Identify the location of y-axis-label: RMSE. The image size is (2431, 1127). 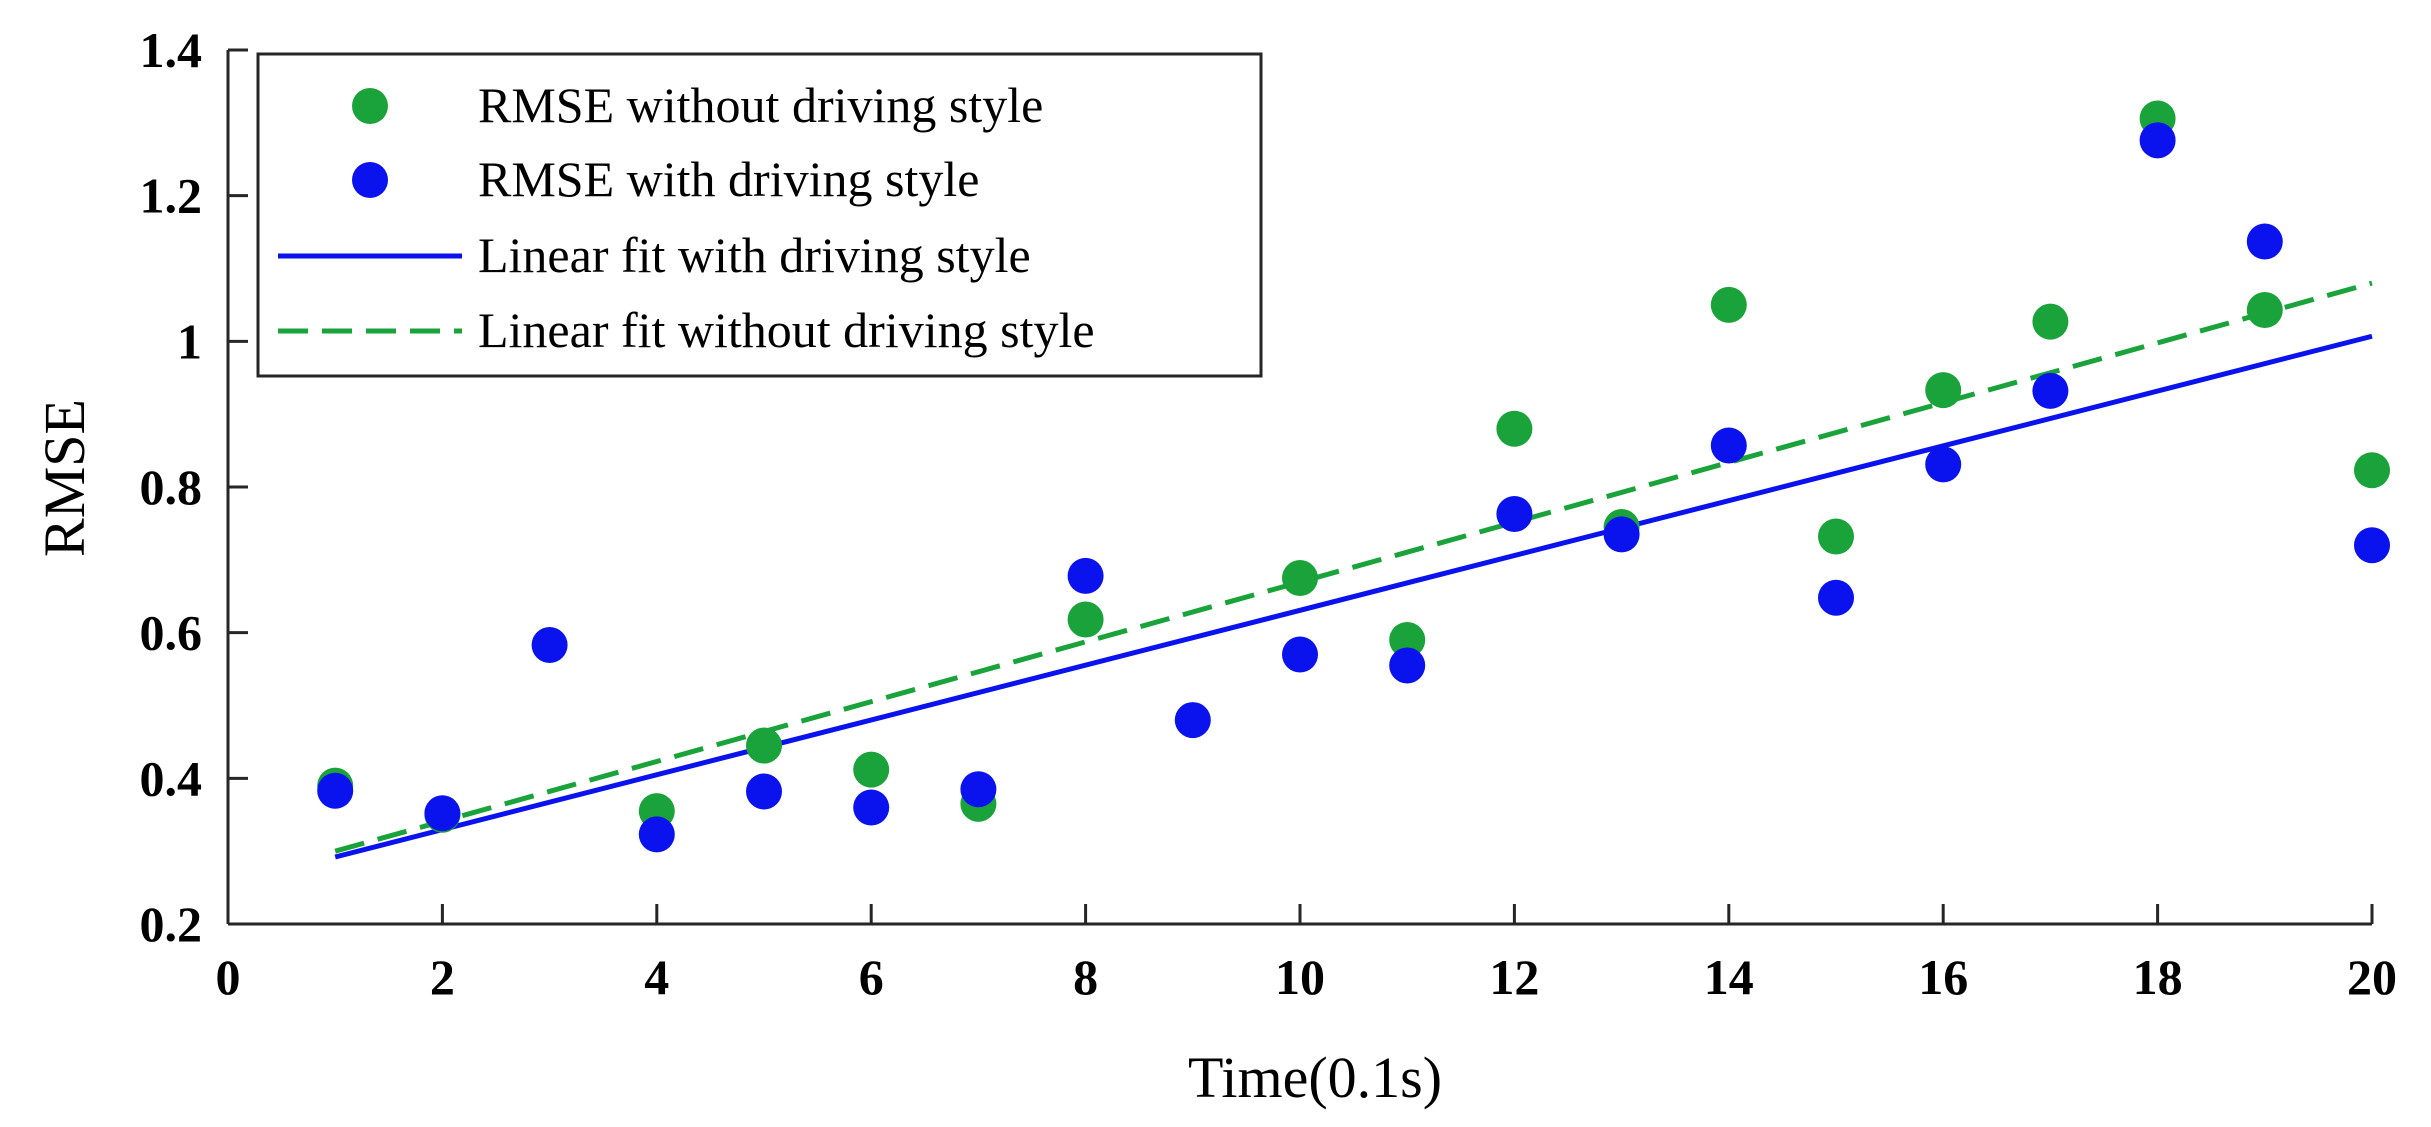
(64, 478).